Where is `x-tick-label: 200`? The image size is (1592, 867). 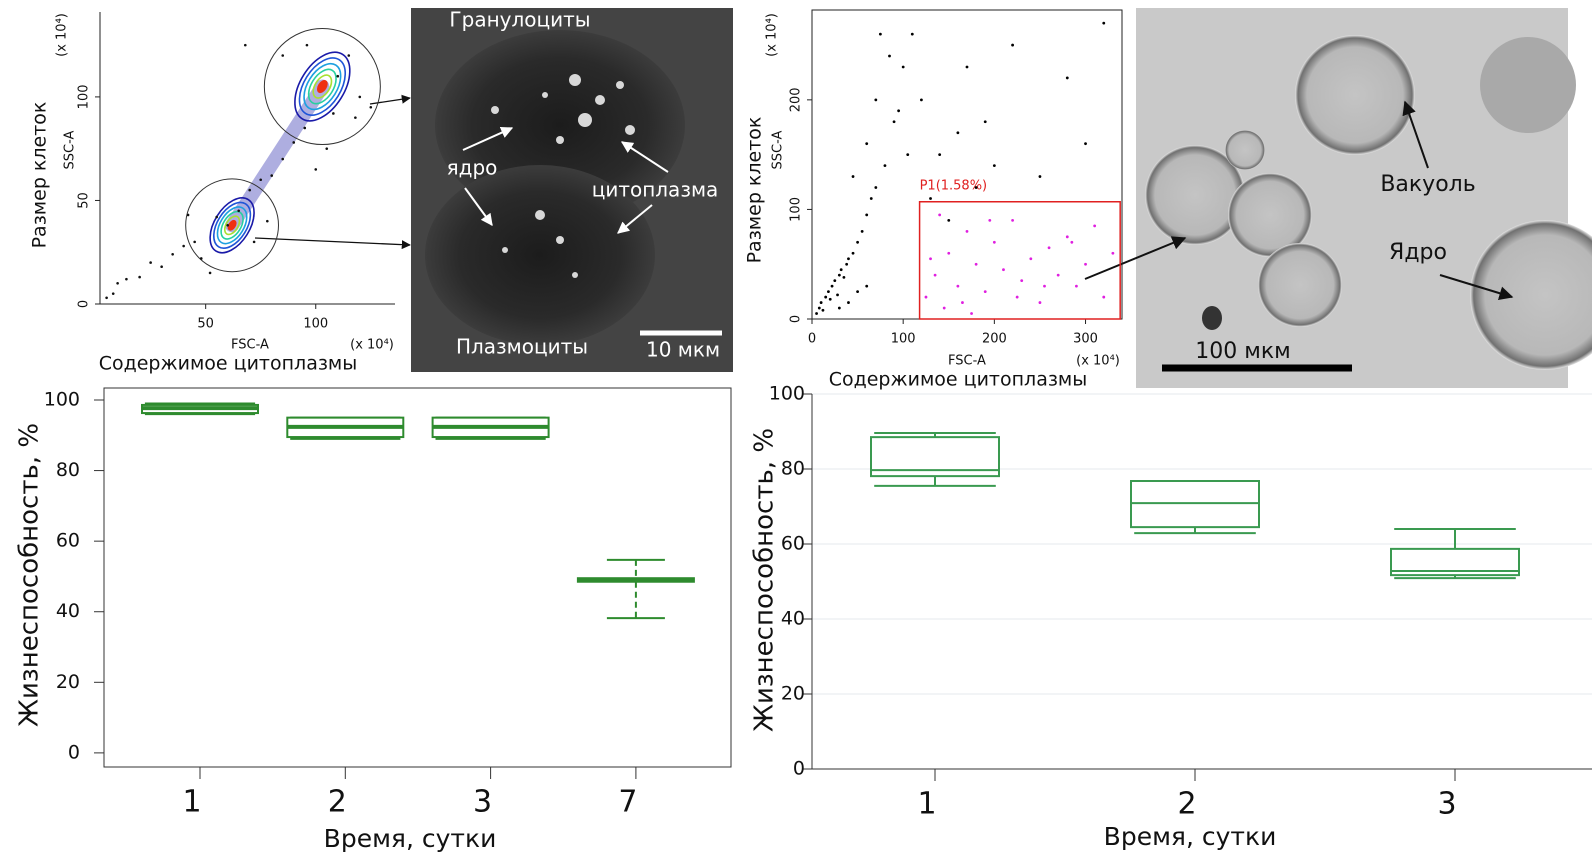
x-tick-label: 200 is located at coordinates (994, 339).